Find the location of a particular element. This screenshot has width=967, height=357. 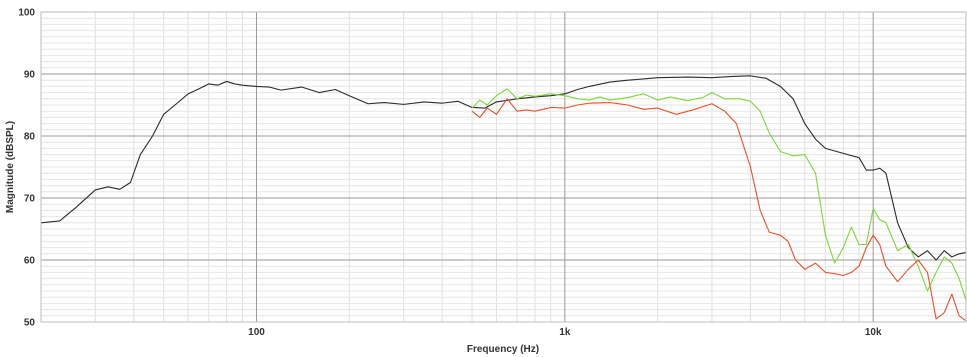

x-tick-labels: 100 1k 10k is located at coordinates (565, 332).